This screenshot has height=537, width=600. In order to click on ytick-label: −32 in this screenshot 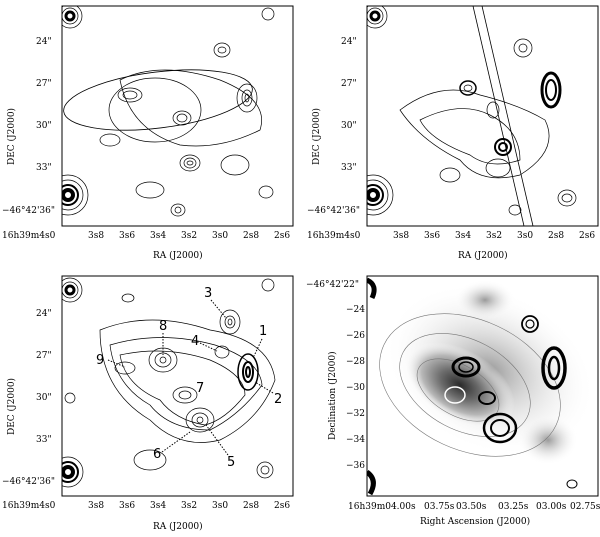, I will do `click(355, 414)`.